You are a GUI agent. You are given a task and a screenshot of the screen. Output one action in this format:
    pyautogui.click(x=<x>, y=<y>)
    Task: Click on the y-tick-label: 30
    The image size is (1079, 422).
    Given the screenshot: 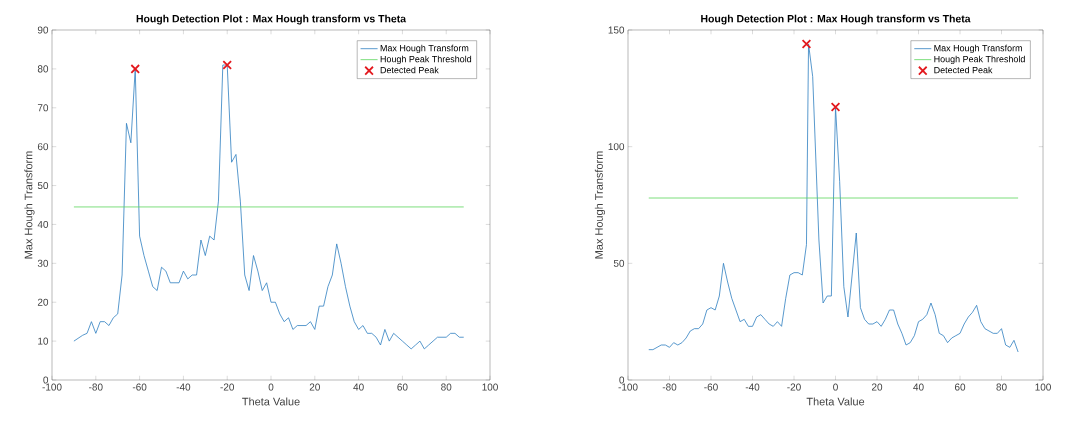 What is the action you would take?
    pyautogui.click(x=43, y=263)
    